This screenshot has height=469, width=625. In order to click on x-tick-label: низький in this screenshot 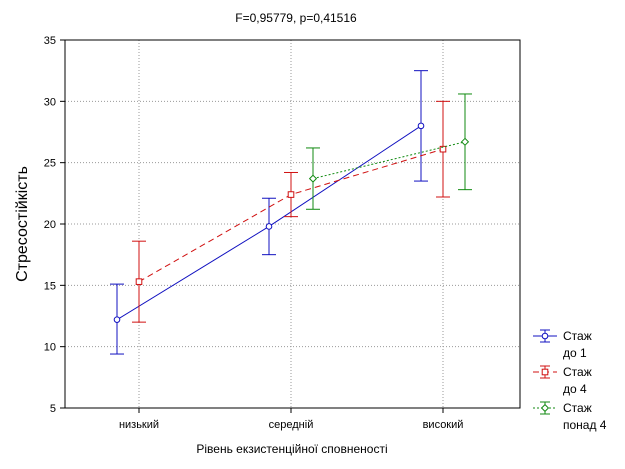, I will do `click(139, 425)`.